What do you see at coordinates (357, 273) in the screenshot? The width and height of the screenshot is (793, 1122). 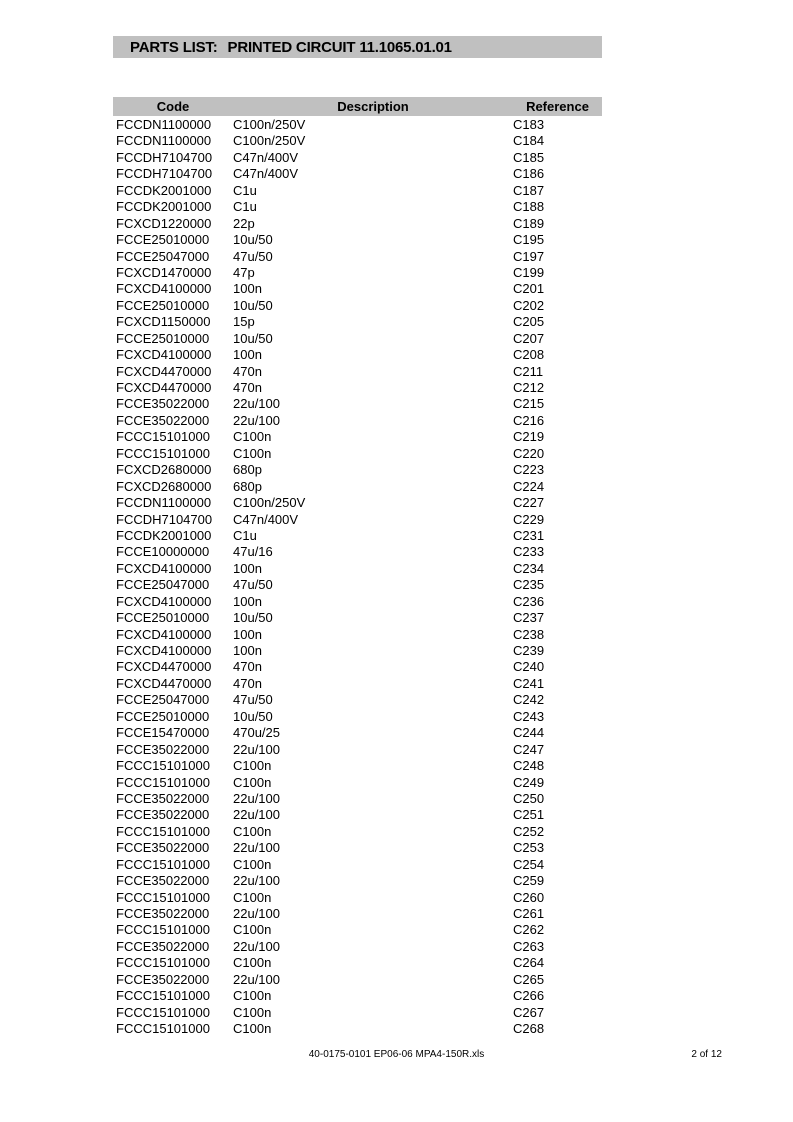 I see `table-row: FCXCD1470000 47p C199` at bounding box center [357, 273].